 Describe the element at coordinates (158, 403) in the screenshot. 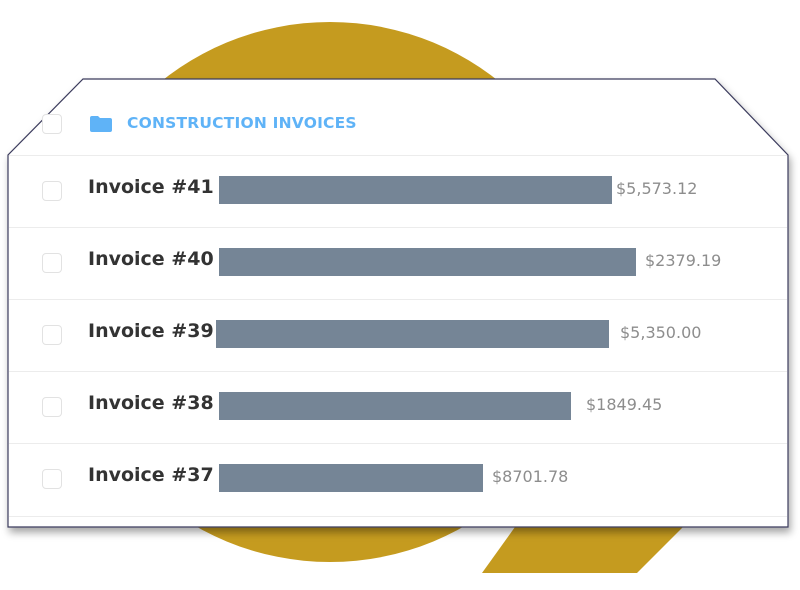

I see `invoice-label: Invoice #38 -` at that location.